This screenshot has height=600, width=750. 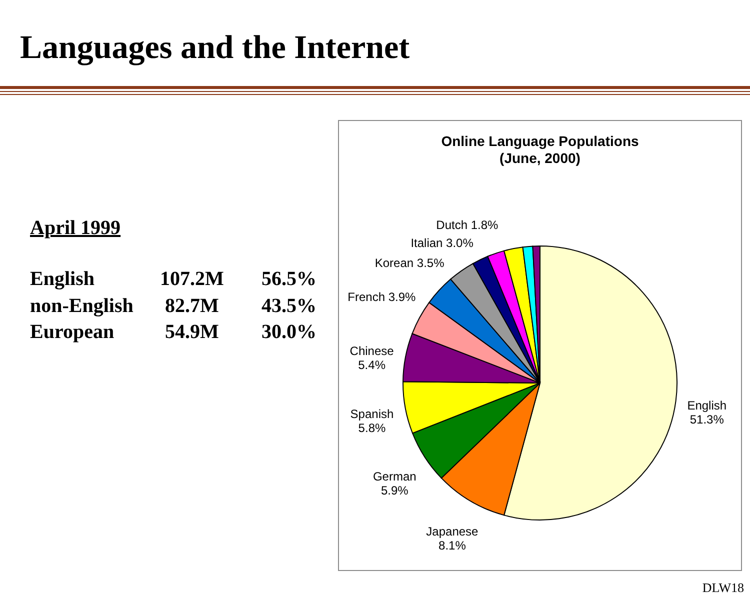 I want to click on text: DLW18, so click(x=723, y=588).